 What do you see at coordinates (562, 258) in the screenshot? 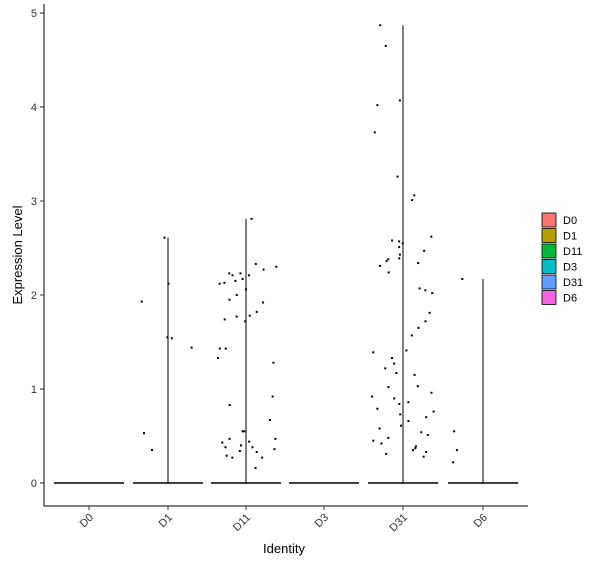
I see `legend: D0 D1 D11 D3 D31 D6` at bounding box center [562, 258].